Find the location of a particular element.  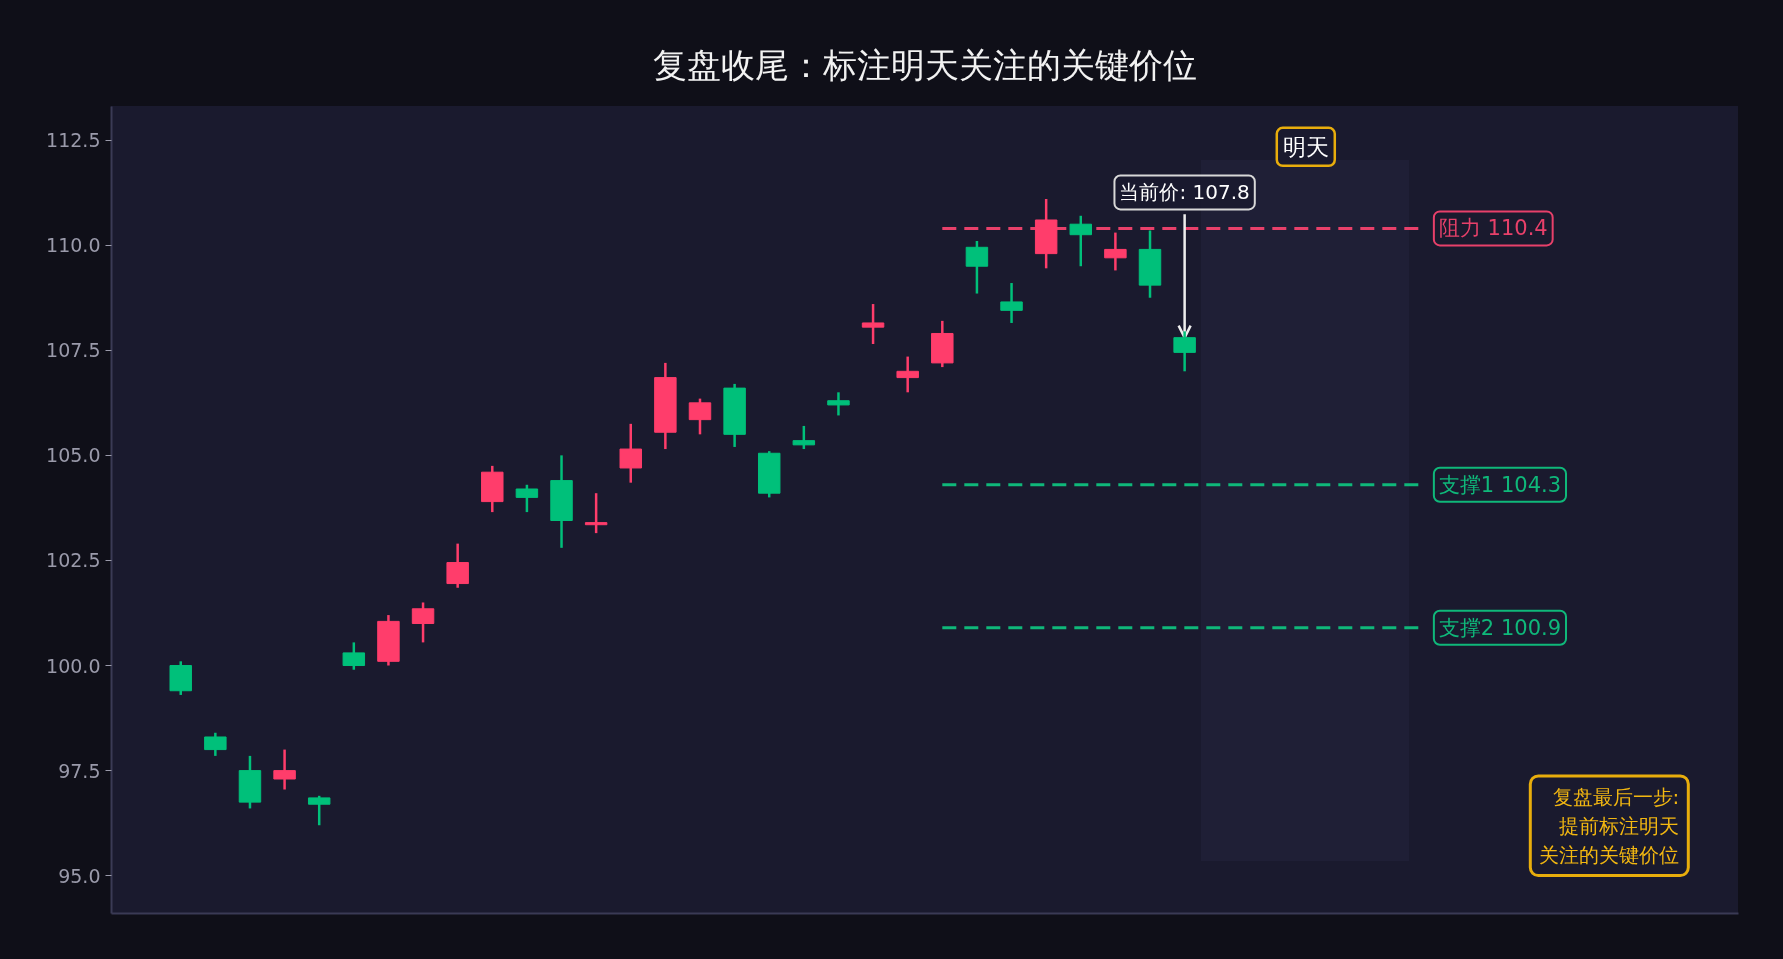

y-tick-label: 95.0 is located at coordinates (79, 875).